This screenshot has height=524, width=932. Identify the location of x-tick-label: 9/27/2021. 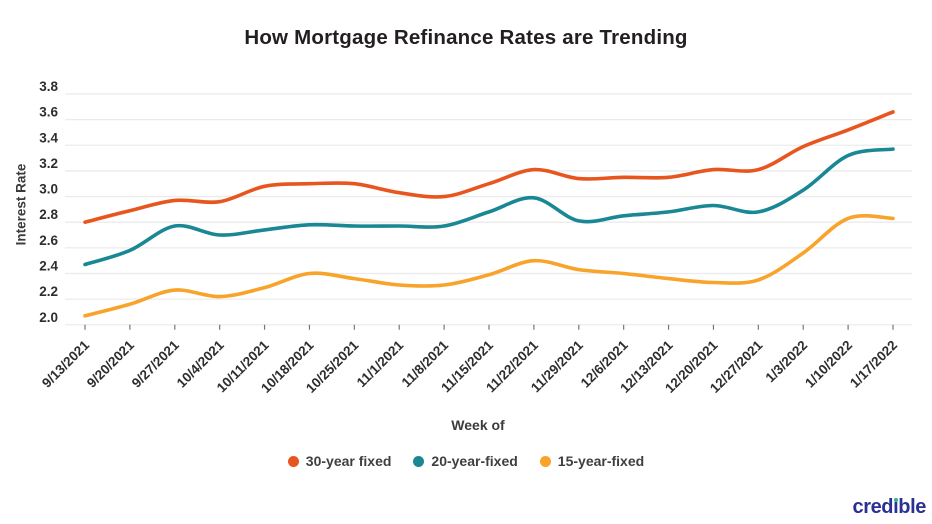
(155, 363).